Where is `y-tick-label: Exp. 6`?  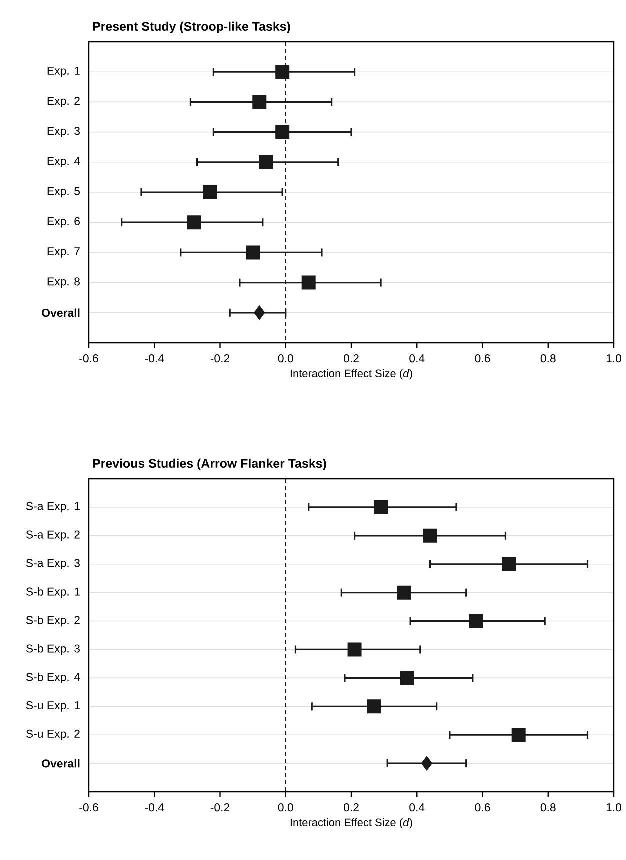
y-tick-label: Exp. 6 is located at coordinates (64, 222).